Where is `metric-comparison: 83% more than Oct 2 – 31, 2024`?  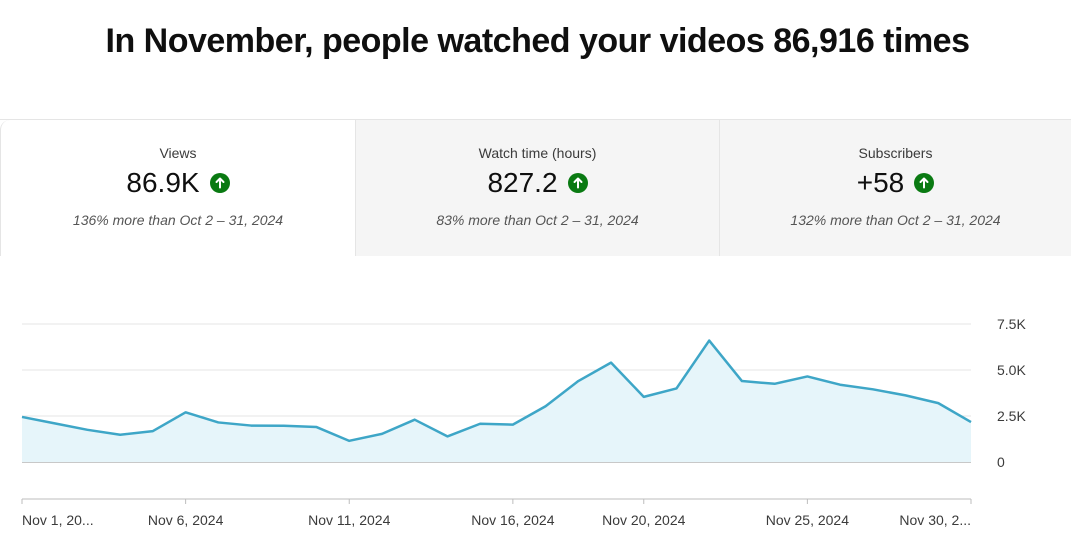 metric-comparison: 83% more than Oct 2 – 31, 2024 is located at coordinates (537, 220).